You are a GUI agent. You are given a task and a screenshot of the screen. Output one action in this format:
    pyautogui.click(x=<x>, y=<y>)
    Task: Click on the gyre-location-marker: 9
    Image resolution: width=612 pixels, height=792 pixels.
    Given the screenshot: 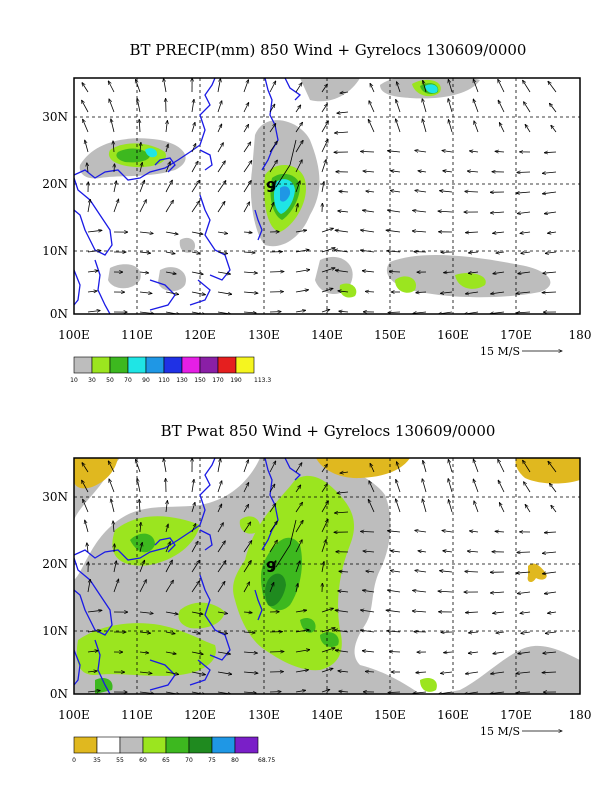 What is the action you would take?
    pyautogui.click(x=281, y=167)
    